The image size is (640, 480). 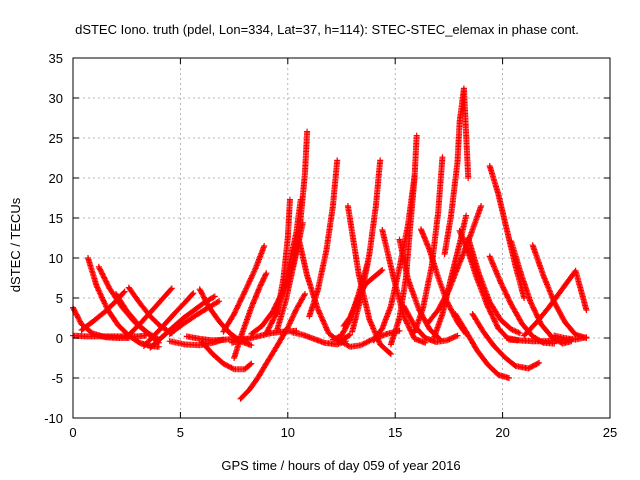 I want to click on x-axis-title: GPS time / hours of day 059 of year 2016, so click(x=340, y=465).